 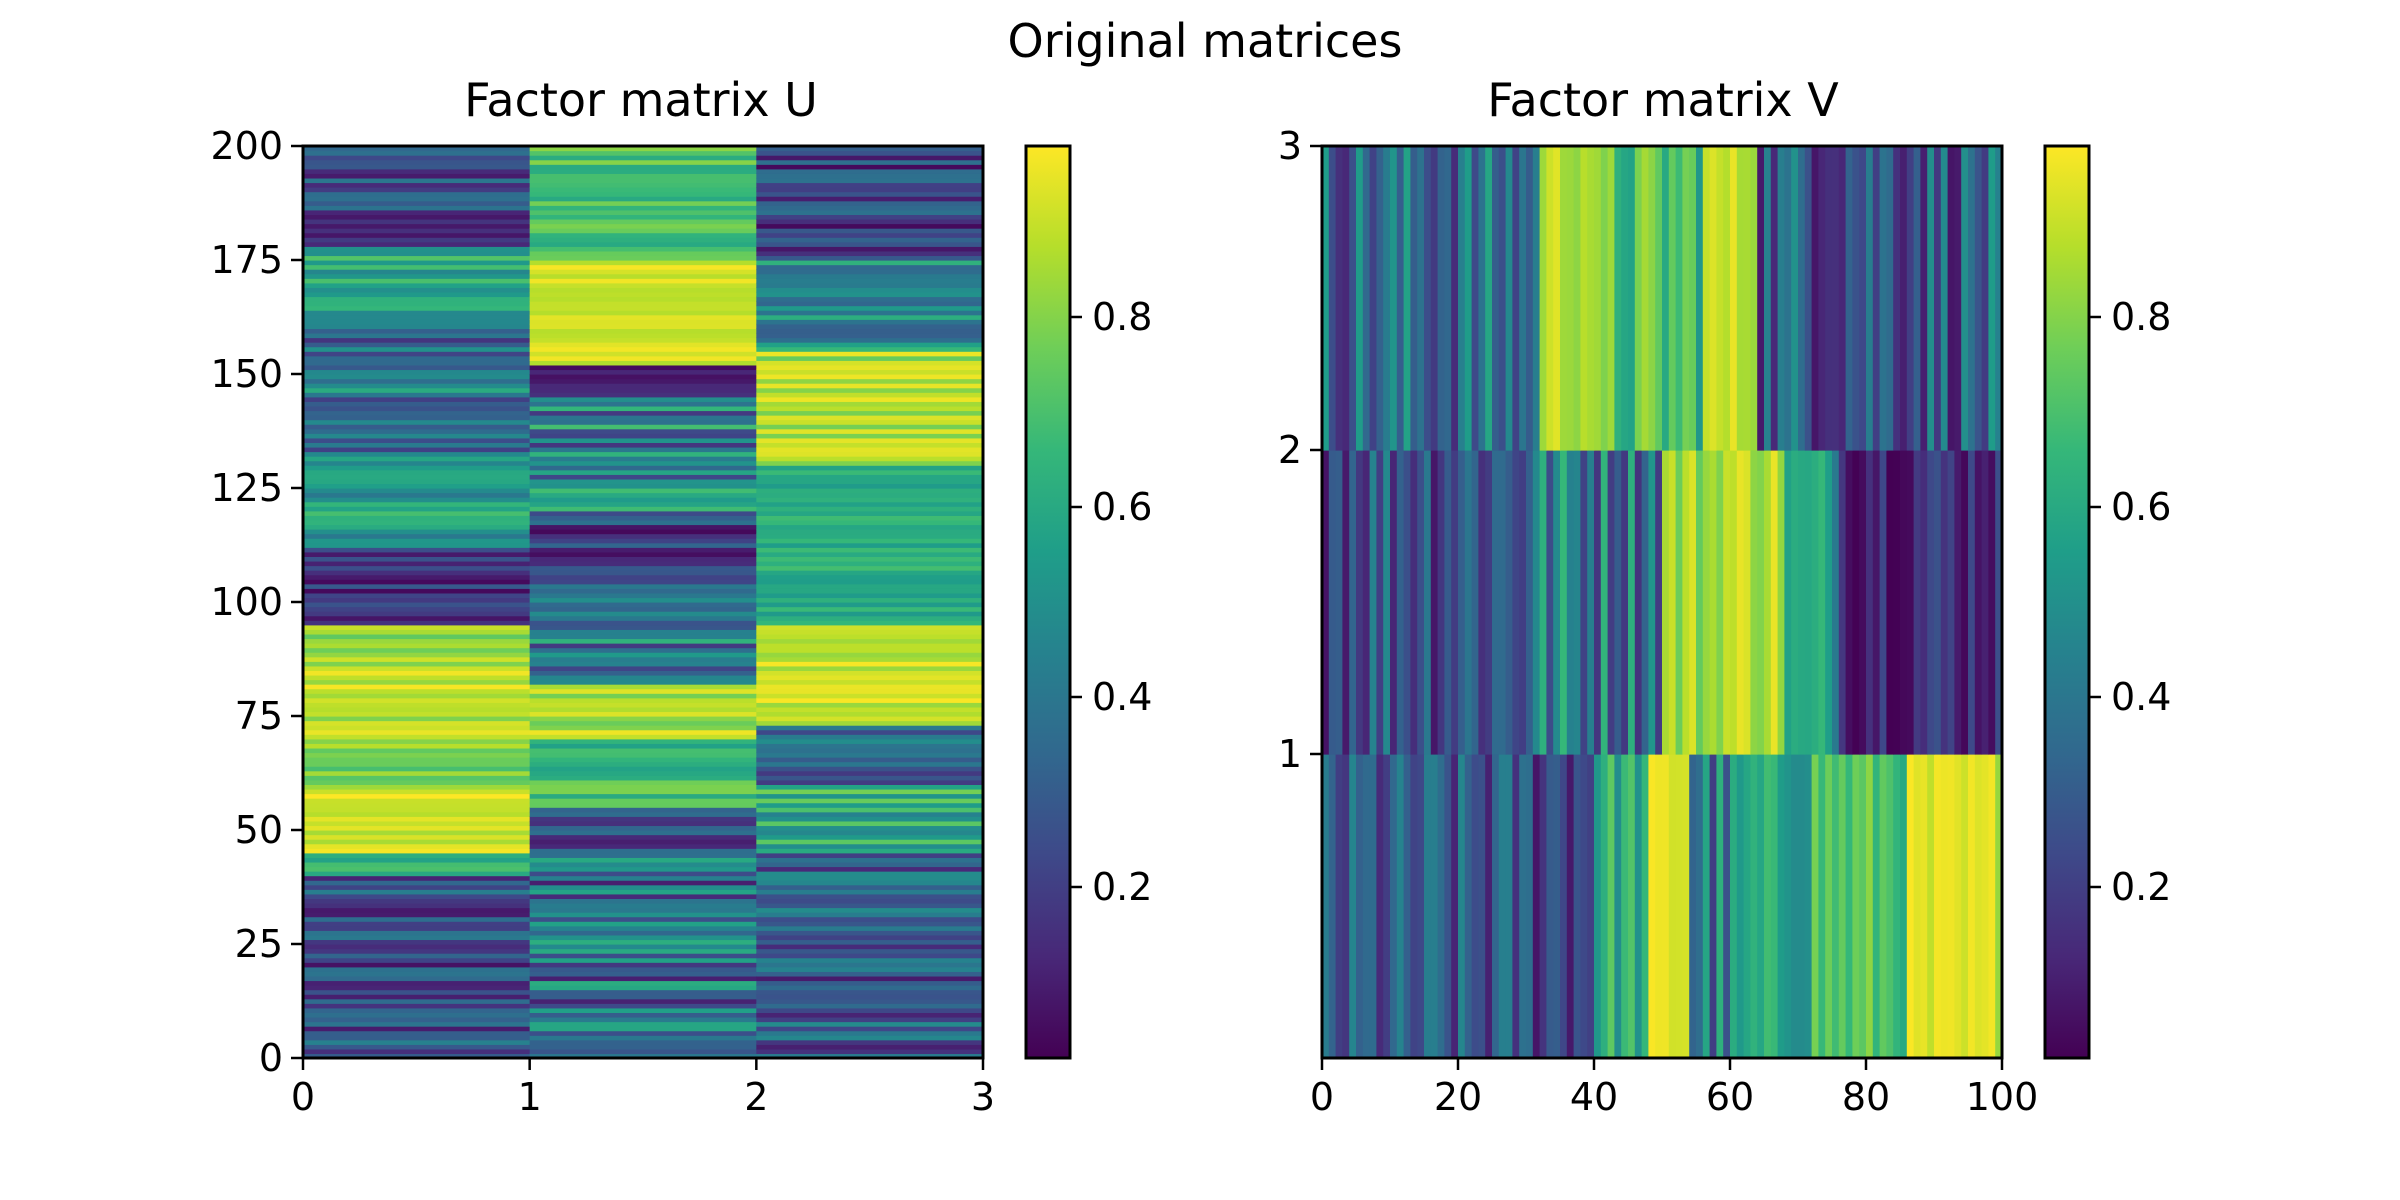 I want to click on colorbar-u-tick-label: 0.8, so click(x=1122, y=317).